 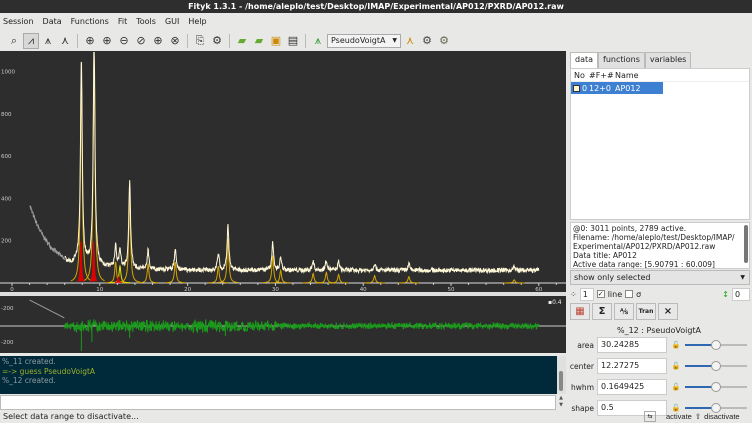 What do you see at coordinates (48, 40) in the screenshot?
I see `add-peak-mode-icon: ⩚` at bounding box center [48, 40].